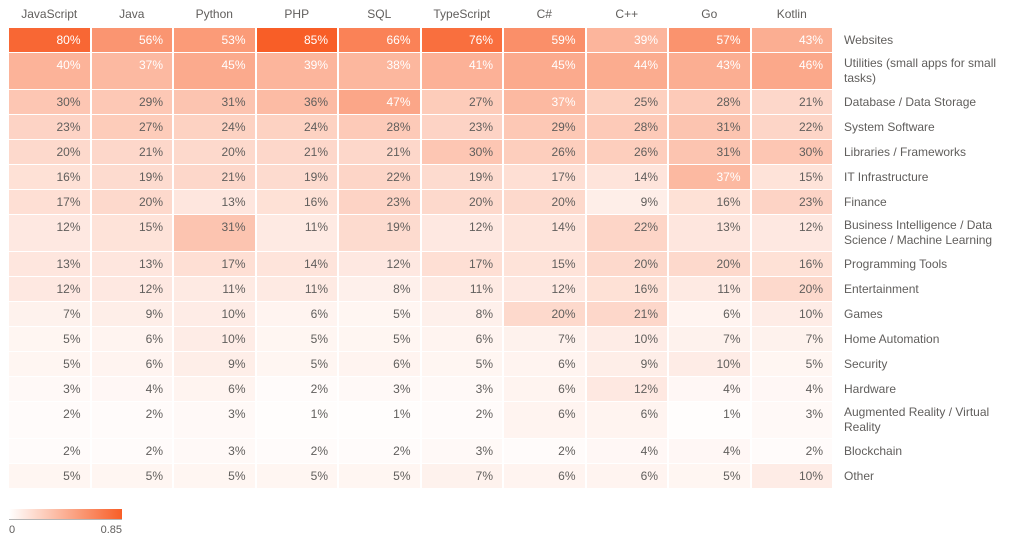  What do you see at coordinates (626, 102) in the screenshot?
I see `heatmap-cell: 25%` at bounding box center [626, 102].